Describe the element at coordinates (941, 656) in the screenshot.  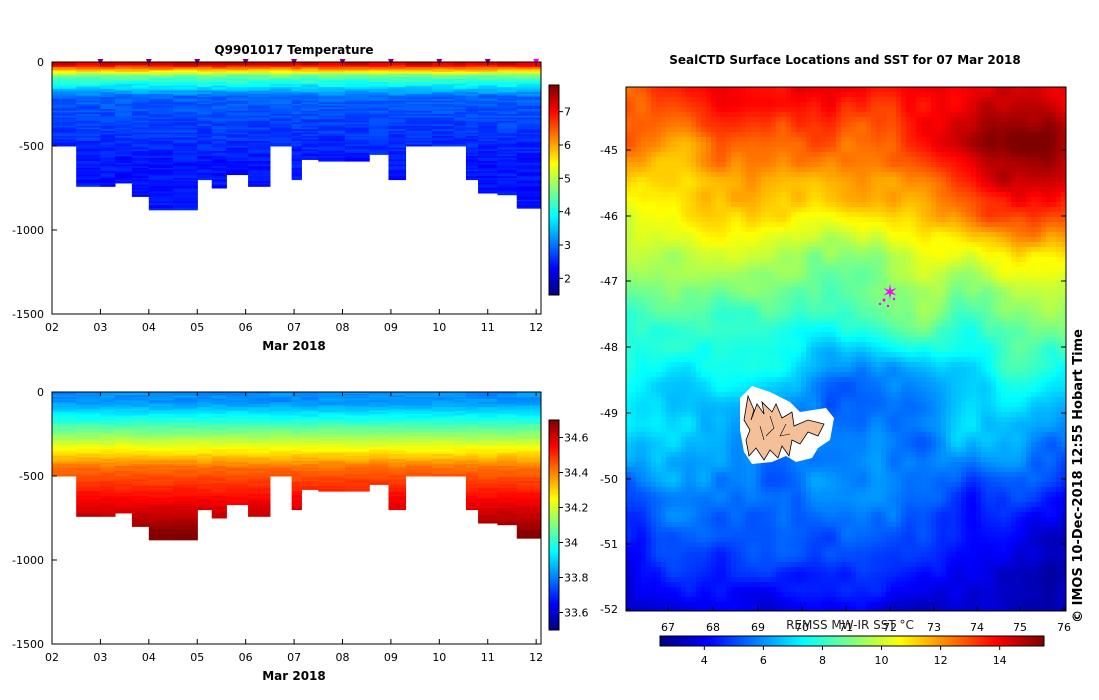
I see `colorbar-tick: 12` at that location.